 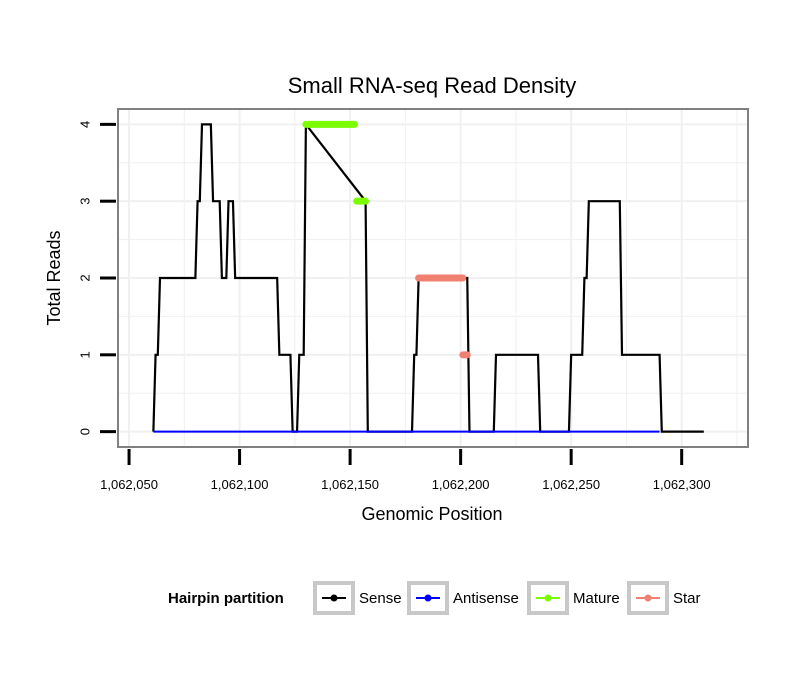 I want to click on legend-items: Sense Antisense Mature Star, so click(x=507, y=598).